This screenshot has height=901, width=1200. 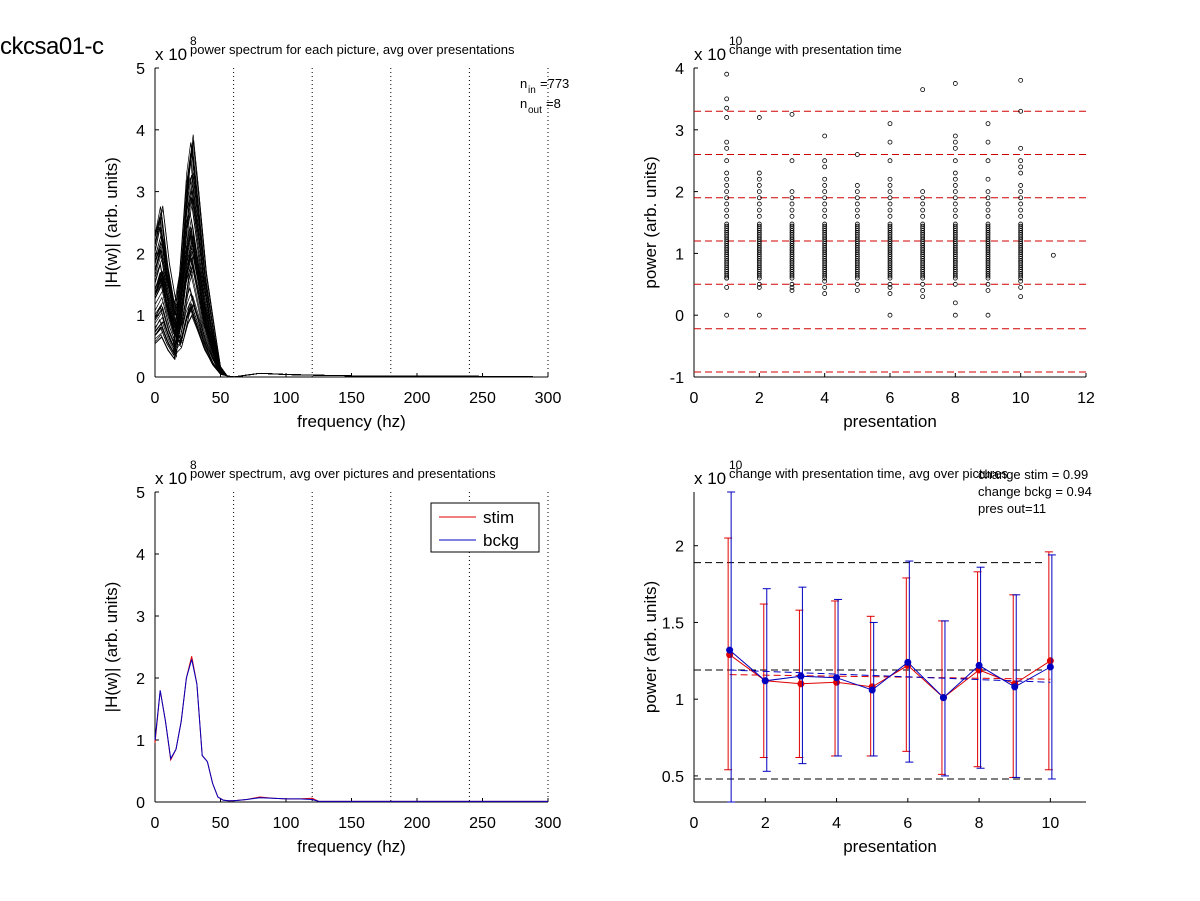 What do you see at coordinates (351, 317) in the screenshot?
I see `spectrum-trace` at bounding box center [351, 317].